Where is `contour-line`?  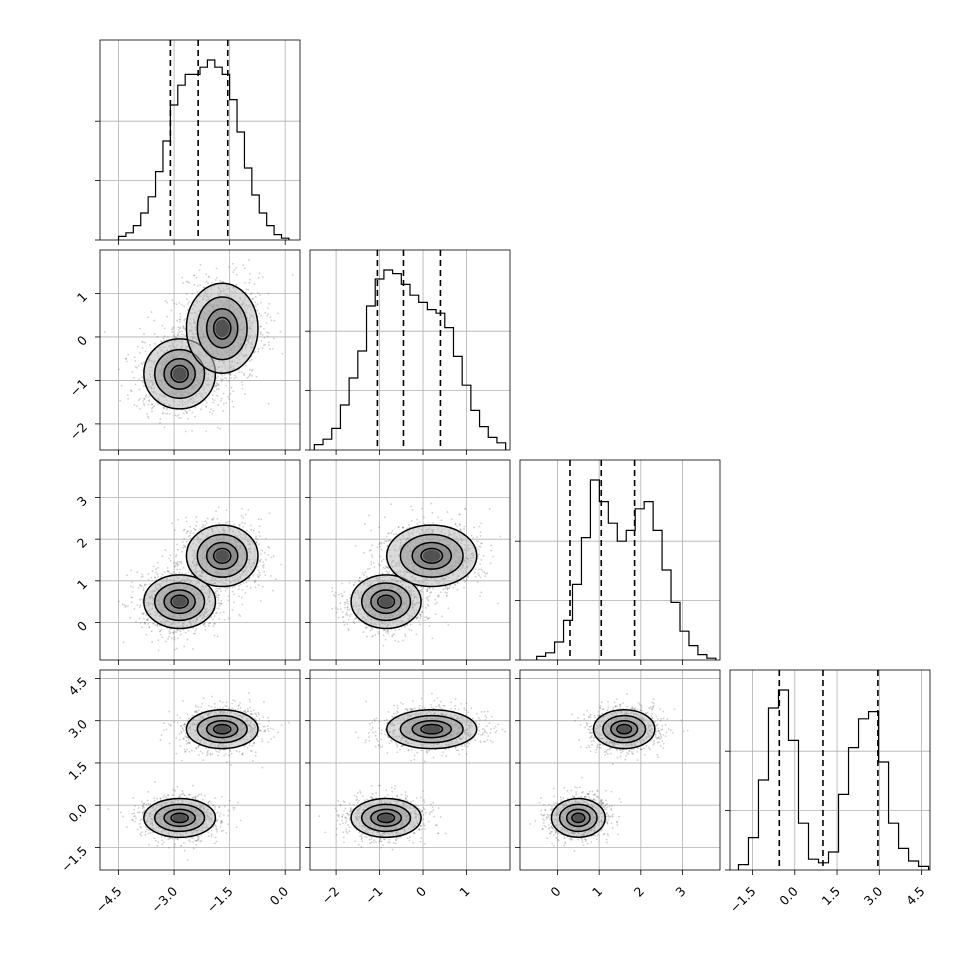
contour-line is located at coordinates (179, 373).